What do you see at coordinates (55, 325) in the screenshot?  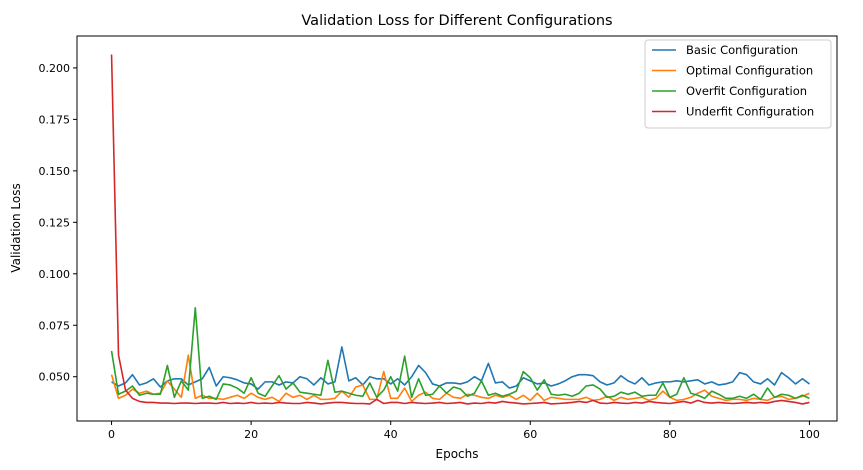 I see `y-tick-label: 0.075` at bounding box center [55, 325].